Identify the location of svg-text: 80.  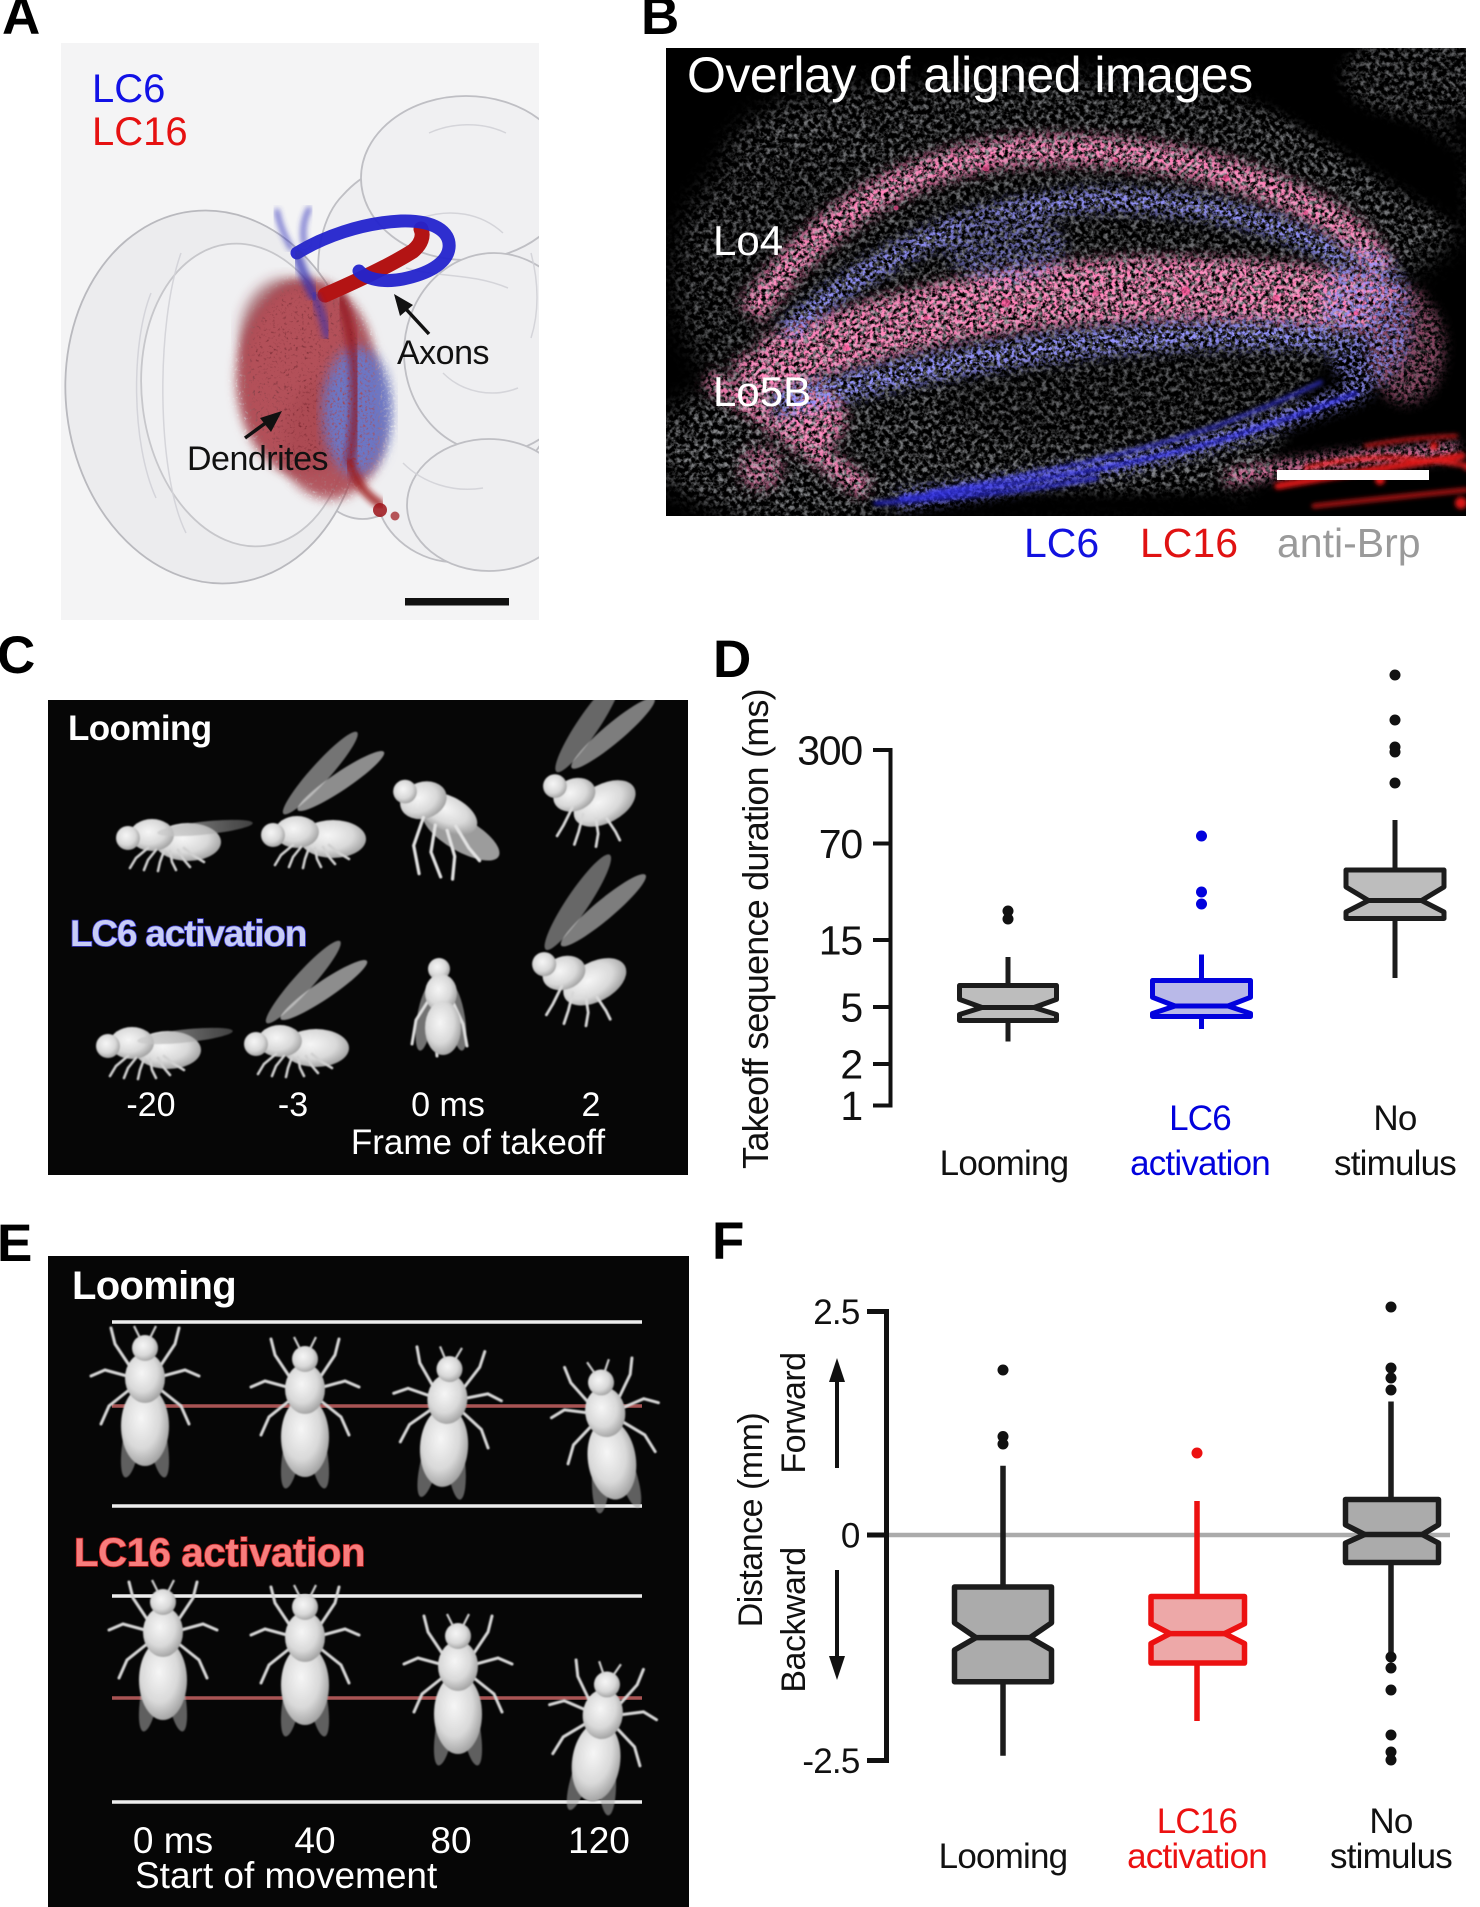
(450, 1840).